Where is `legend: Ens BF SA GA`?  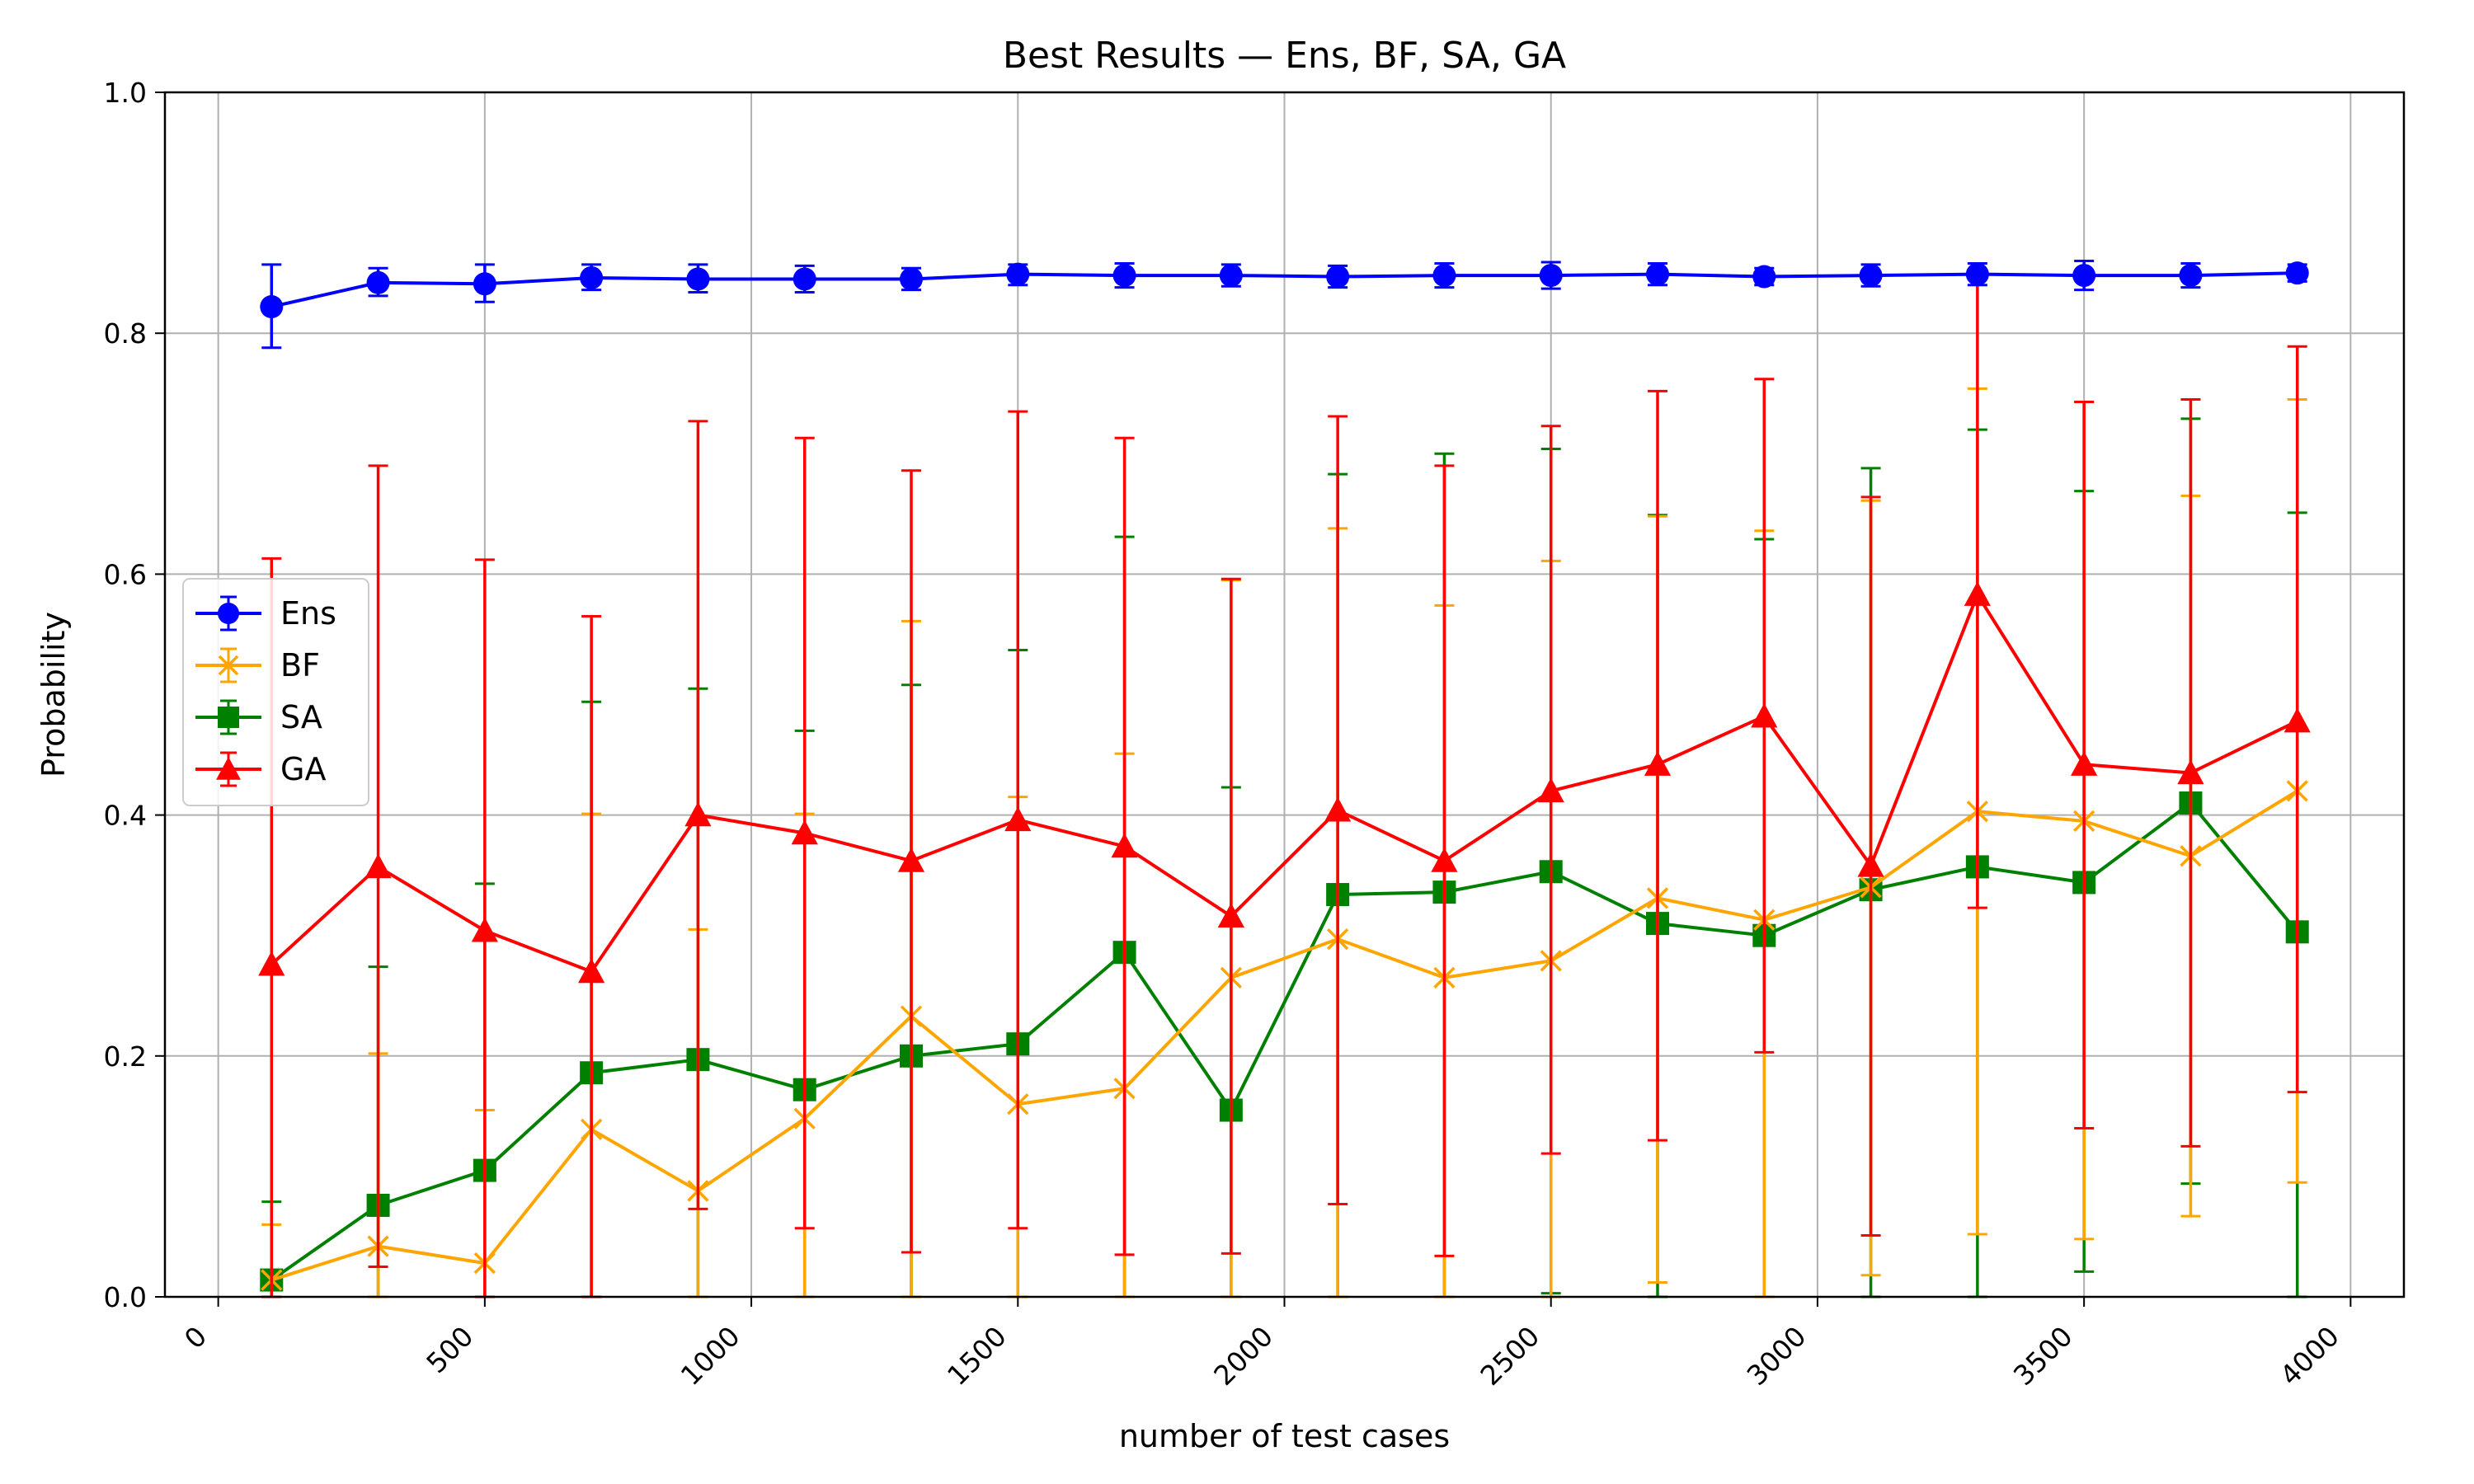 legend: Ens BF SA GA is located at coordinates (275, 692).